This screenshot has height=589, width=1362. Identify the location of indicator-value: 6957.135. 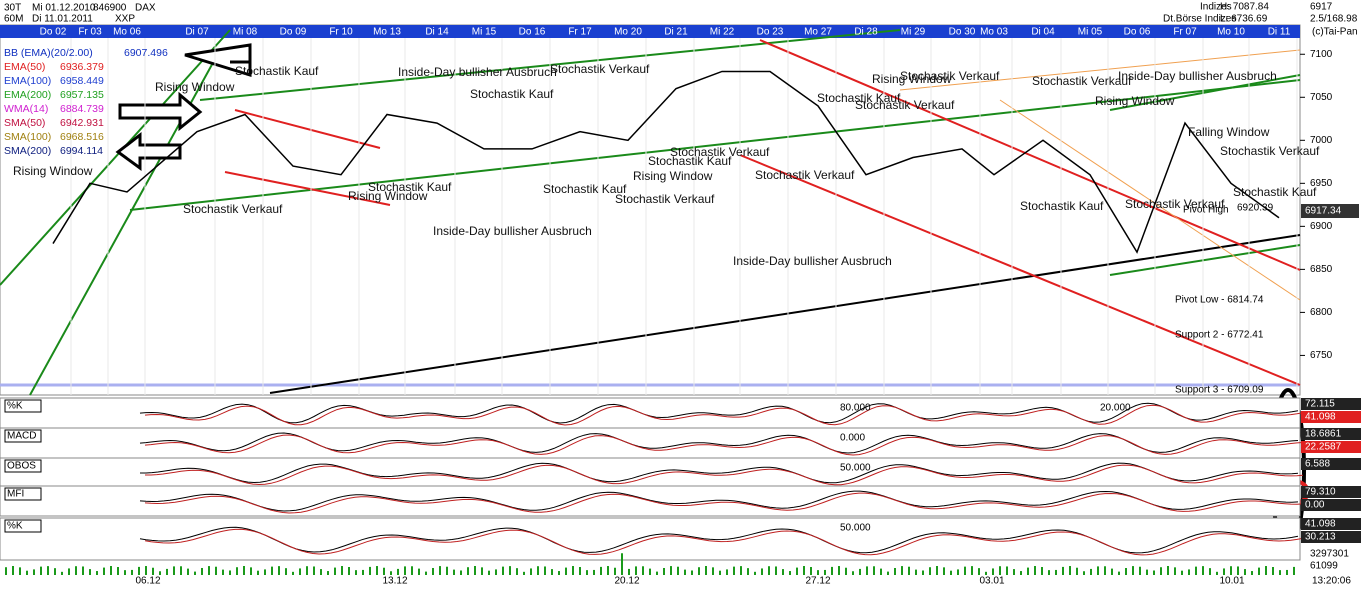
(82, 95).